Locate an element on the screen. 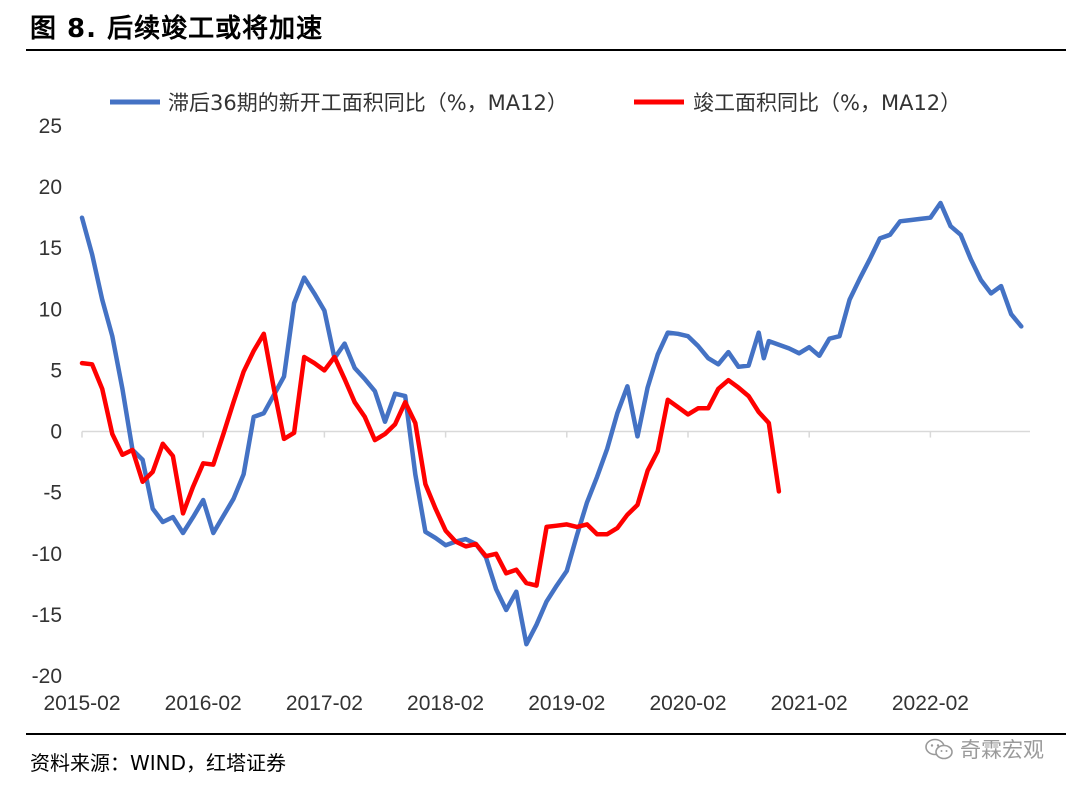 Image resolution: width=1080 pixels, height=793 pixels. y-tick-label: -5 is located at coordinates (52, 493).